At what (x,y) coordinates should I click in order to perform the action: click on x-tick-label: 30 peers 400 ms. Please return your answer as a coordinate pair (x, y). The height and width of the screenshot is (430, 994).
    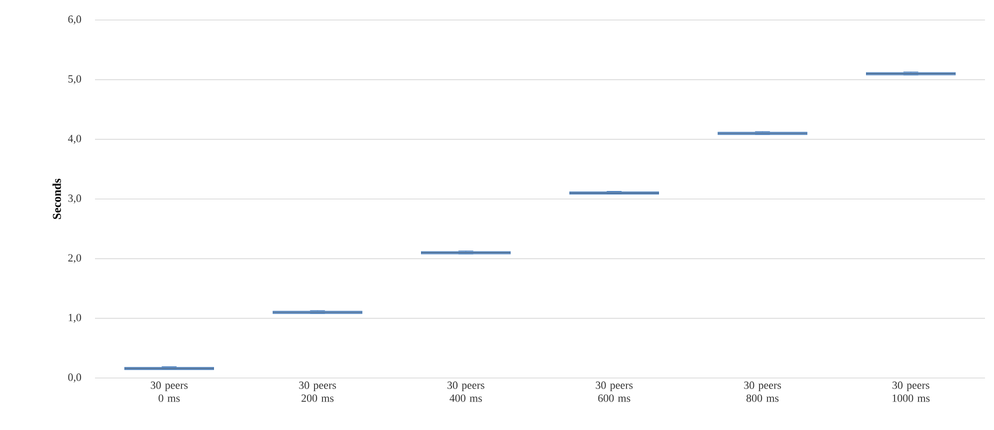
    Looking at the image, I should click on (466, 392).